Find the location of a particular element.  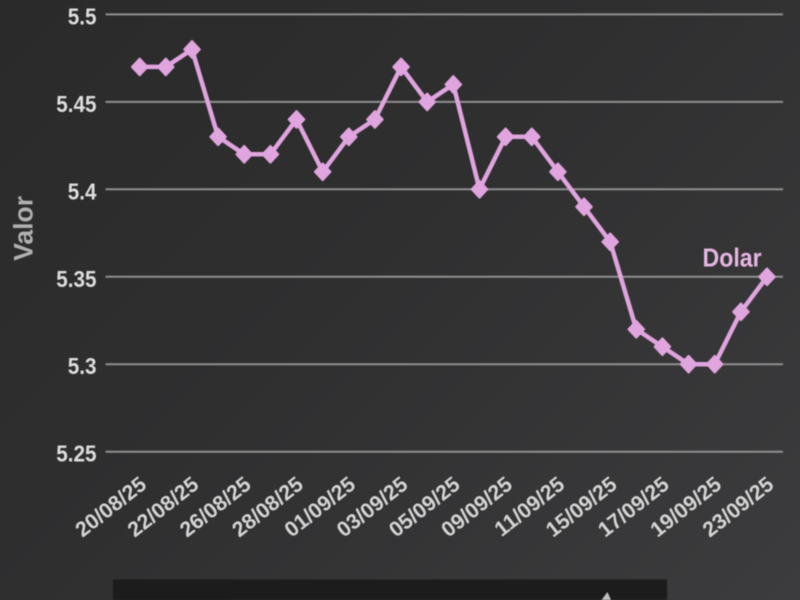

svg-text: 5.5 is located at coordinates (82, 16).